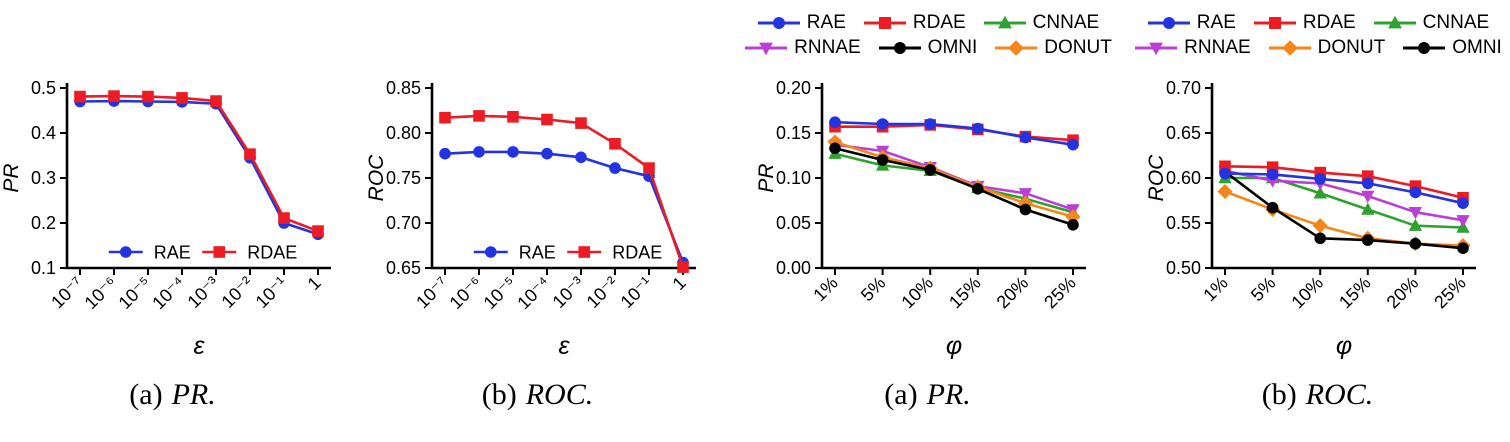 The image size is (1510, 442). What do you see at coordinates (792, 133) in the screenshot?
I see `y-tick-label: 0.15` at bounding box center [792, 133].